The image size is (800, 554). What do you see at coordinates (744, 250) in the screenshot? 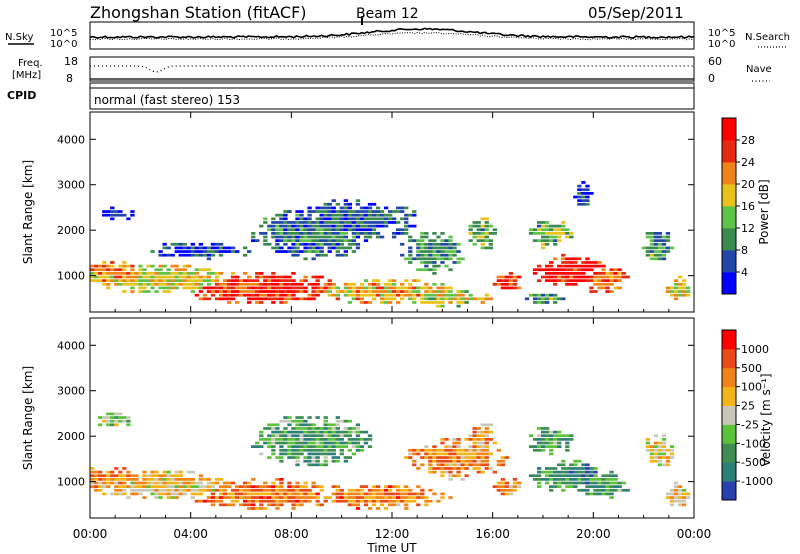
I see `colorbar-tick-label: 8` at bounding box center [744, 250].